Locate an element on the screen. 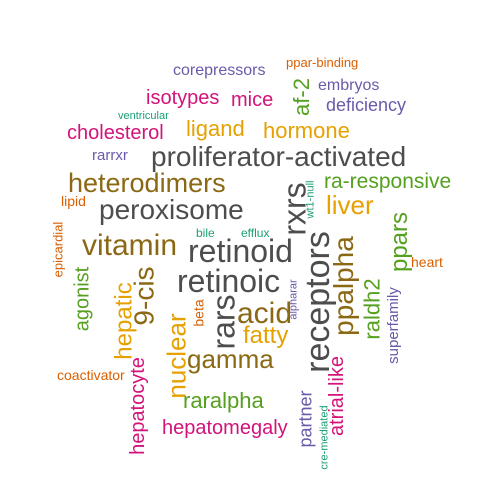 Image resolution: width=500 pixels, height=500 pixels. word-rars: rars is located at coordinates (223, 322).